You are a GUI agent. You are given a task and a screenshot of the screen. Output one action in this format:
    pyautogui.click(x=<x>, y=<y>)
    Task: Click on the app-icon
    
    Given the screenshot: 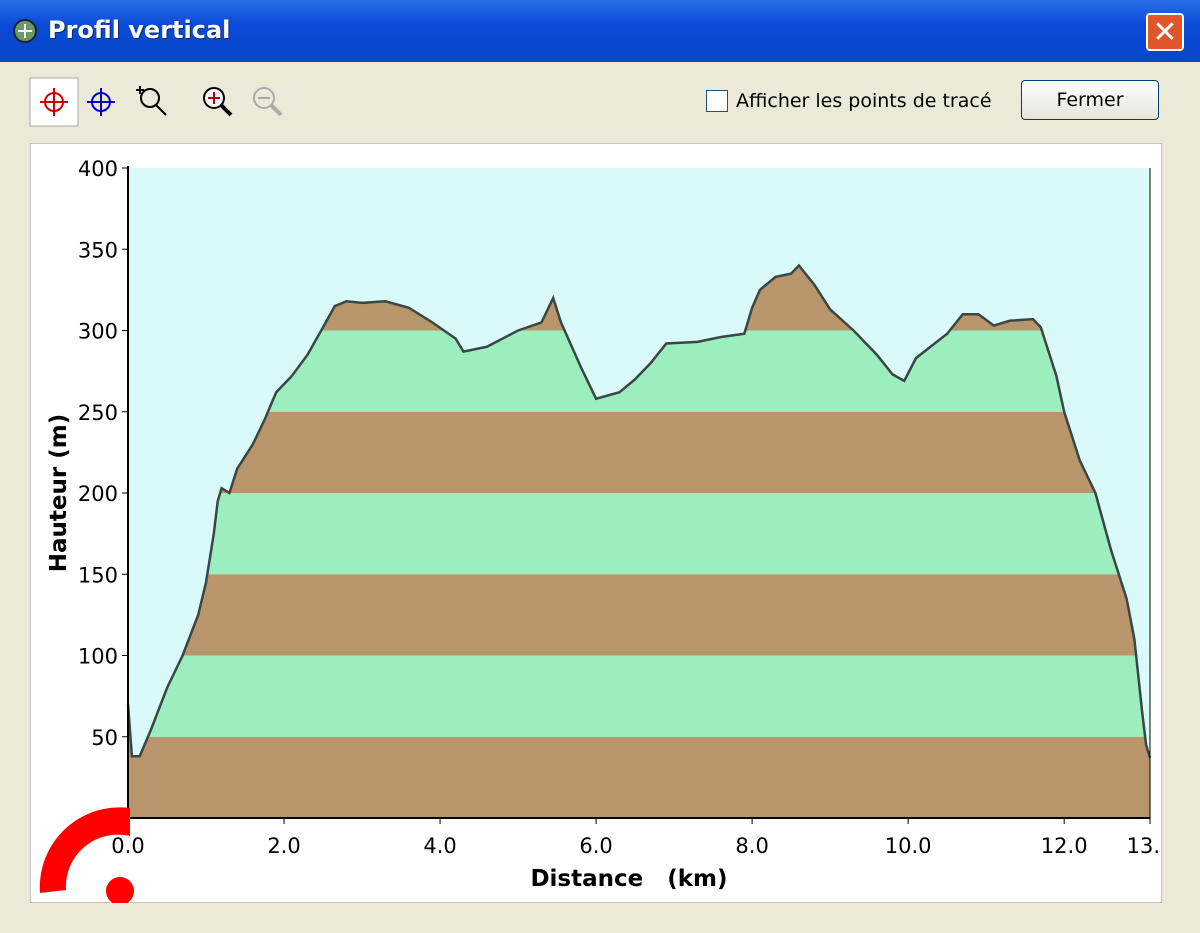 What is the action you would take?
    pyautogui.click(x=25, y=31)
    